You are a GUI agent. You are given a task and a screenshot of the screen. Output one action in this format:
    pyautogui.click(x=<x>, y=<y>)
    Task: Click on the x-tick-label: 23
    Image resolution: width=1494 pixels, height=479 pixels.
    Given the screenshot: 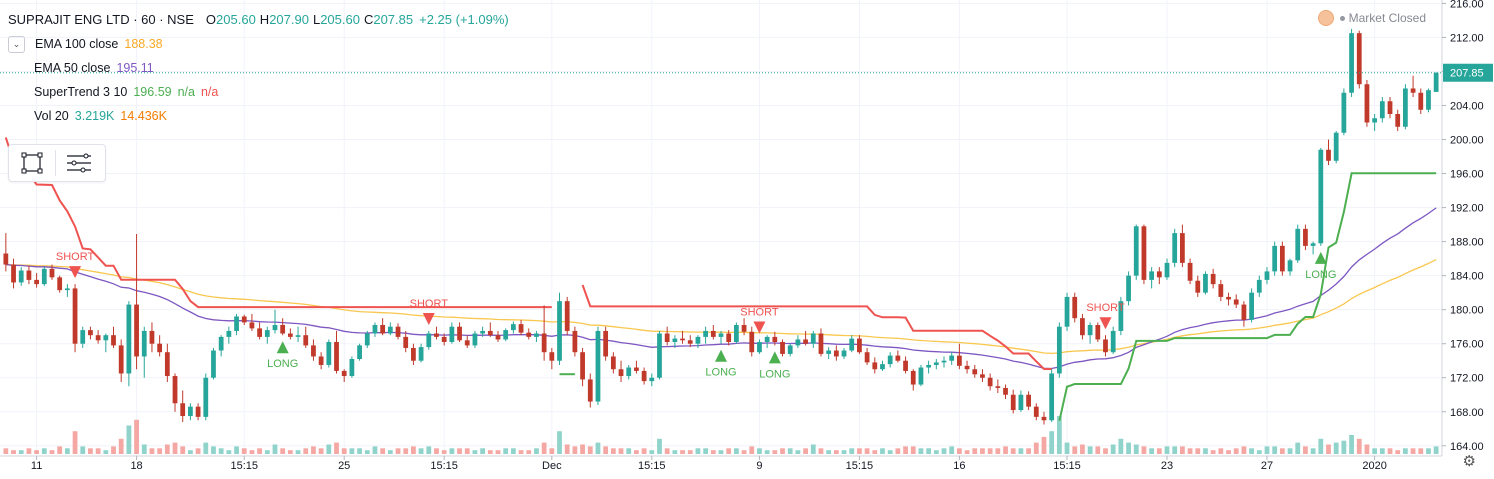 What is the action you would take?
    pyautogui.click(x=1167, y=466)
    